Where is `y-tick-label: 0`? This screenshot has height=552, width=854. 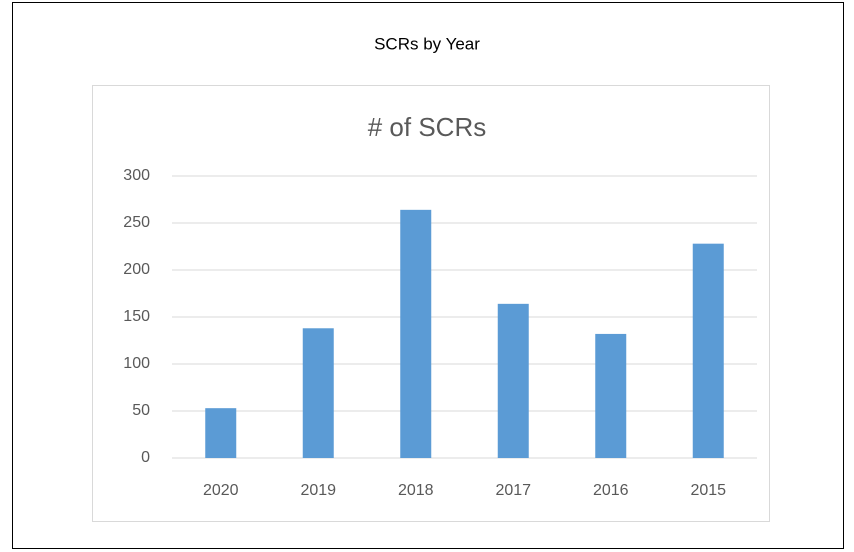 y-tick-label: 0 is located at coordinates (145, 457).